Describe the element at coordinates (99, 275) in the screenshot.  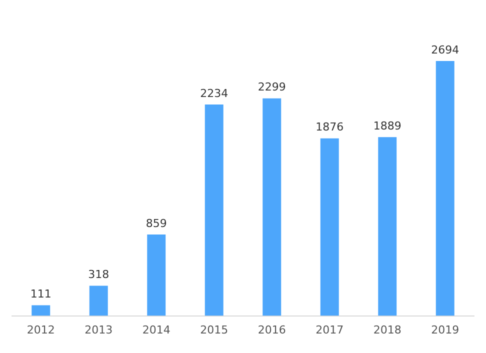
I see `data-label: 318` at that location.